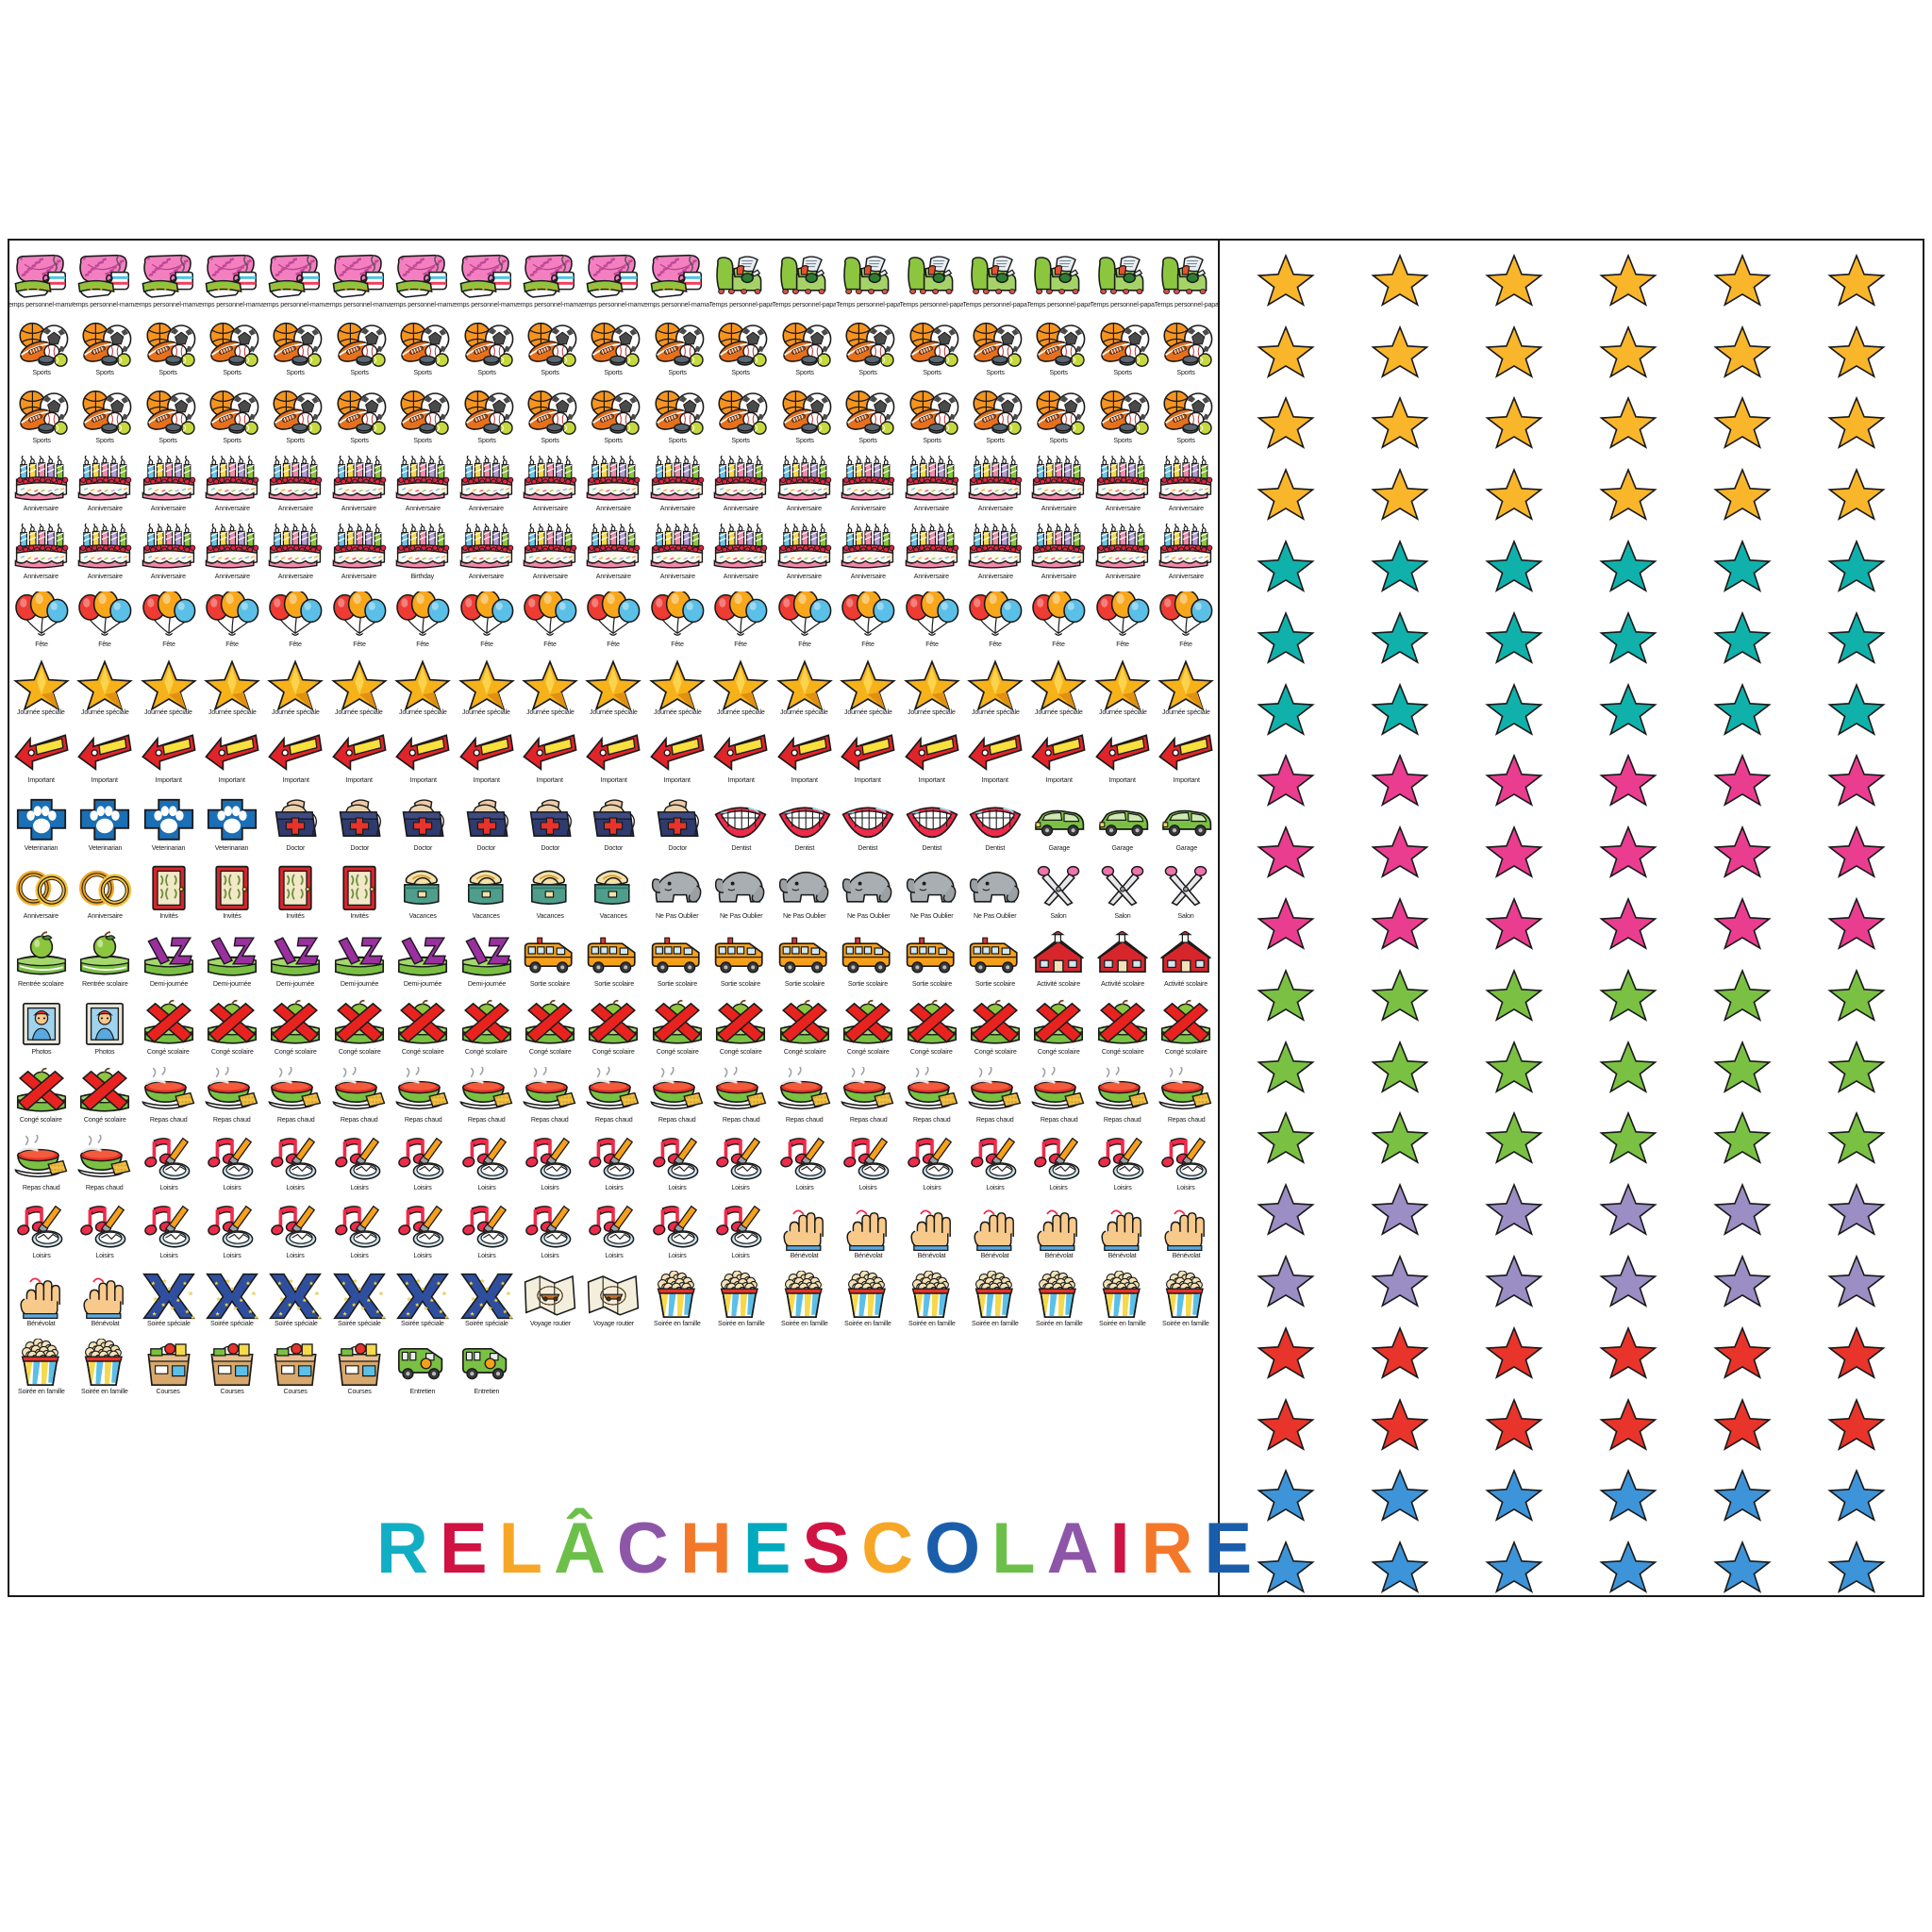  Describe the element at coordinates (931, 954) in the screenshot. I see `sticker-school-bus: Sortie scolaire` at that location.